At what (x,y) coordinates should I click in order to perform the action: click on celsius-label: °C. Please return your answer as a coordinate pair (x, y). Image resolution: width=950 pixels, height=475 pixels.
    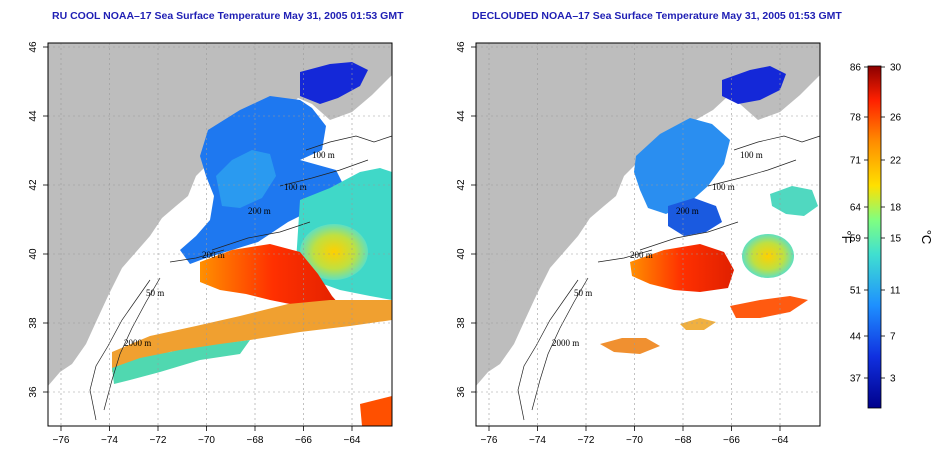
    Looking at the image, I should click on (926, 237).